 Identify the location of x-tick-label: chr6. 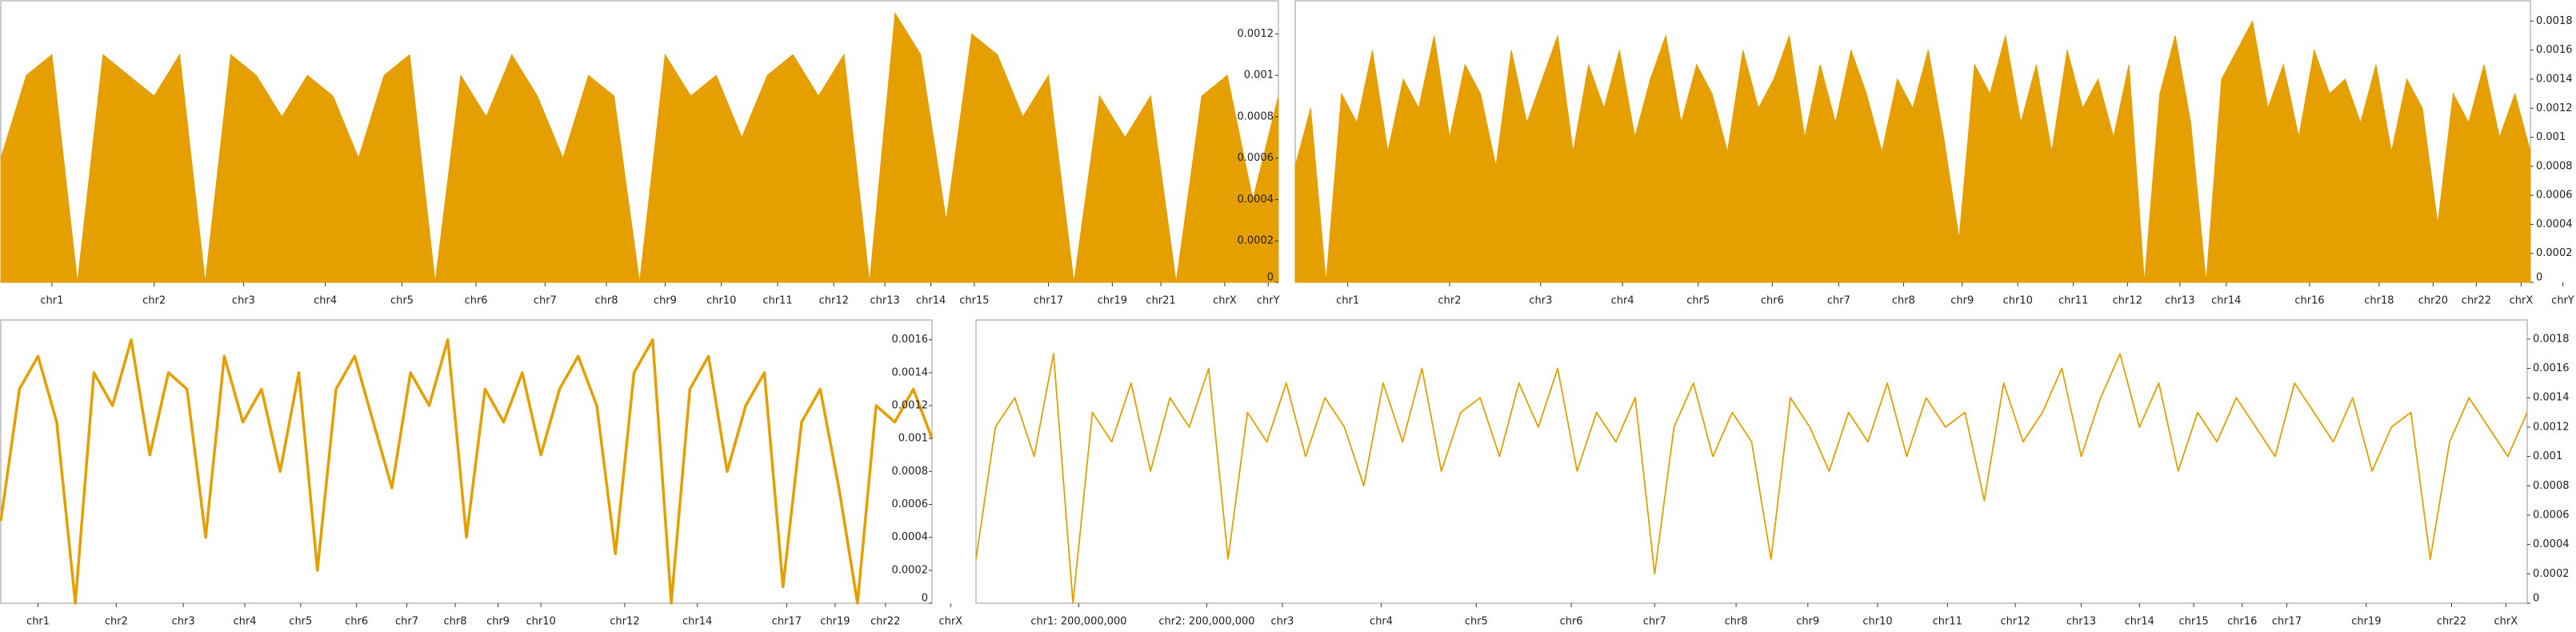
(1772, 301).